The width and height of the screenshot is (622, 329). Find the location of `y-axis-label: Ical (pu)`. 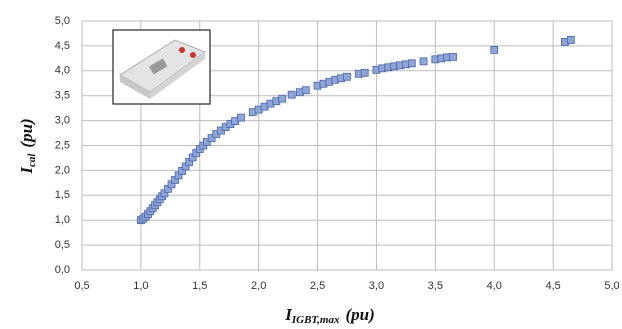

y-axis-label: Ical (pu) is located at coordinates (27, 146).